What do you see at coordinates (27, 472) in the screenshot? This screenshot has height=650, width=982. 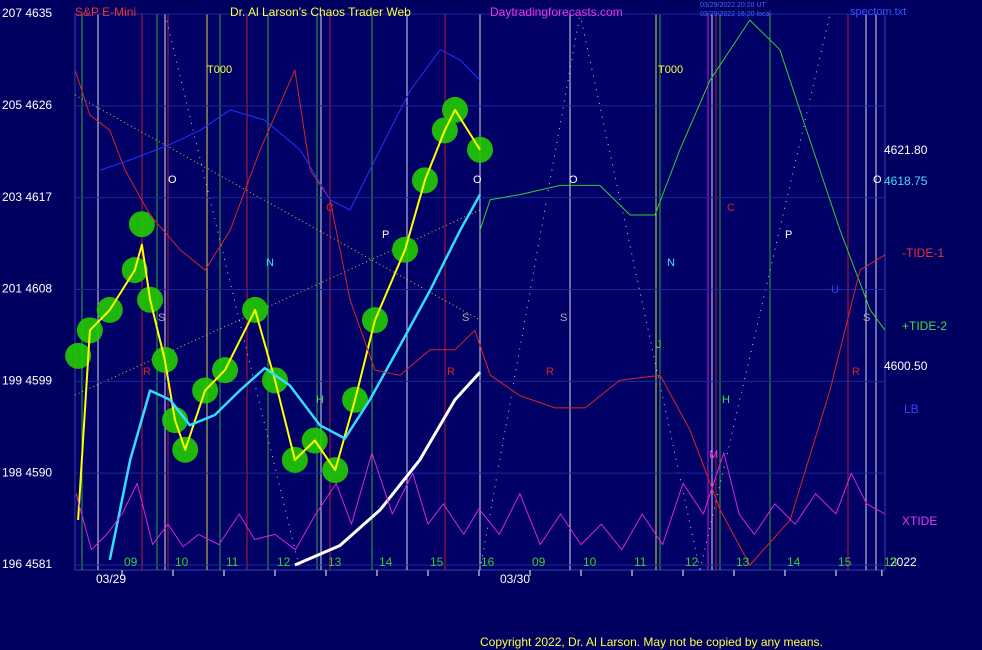 I see `y-tick-label: 198 4590` at bounding box center [27, 472].